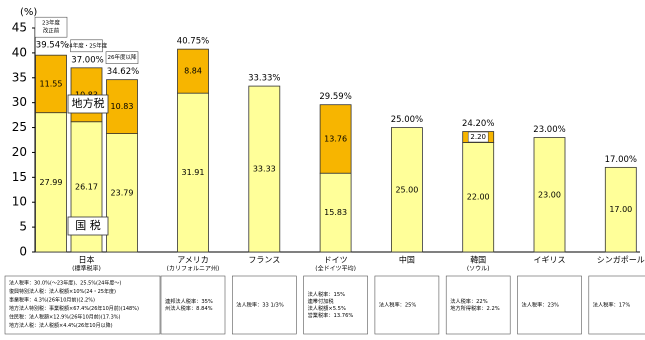  I want to click on segment-label: 23.79, so click(122, 192).